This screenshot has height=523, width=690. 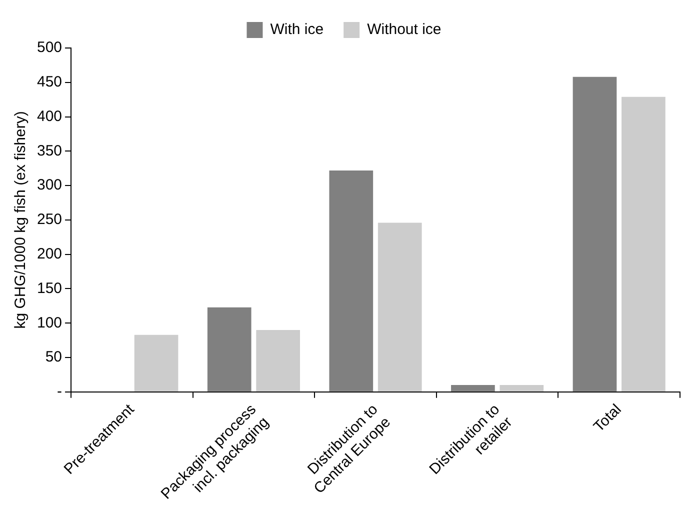 What do you see at coordinates (49, 253) in the screenshot?
I see `y-tick-label: 200` at bounding box center [49, 253].